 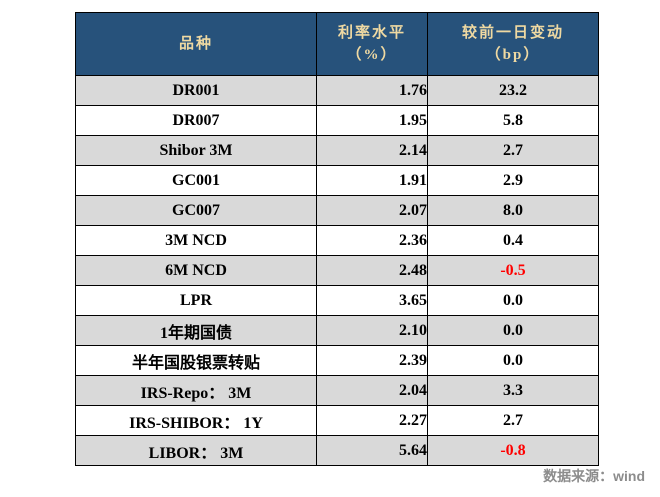 I want to click on table-row: GC007 2.07 8.0, so click(x=337, y=210).